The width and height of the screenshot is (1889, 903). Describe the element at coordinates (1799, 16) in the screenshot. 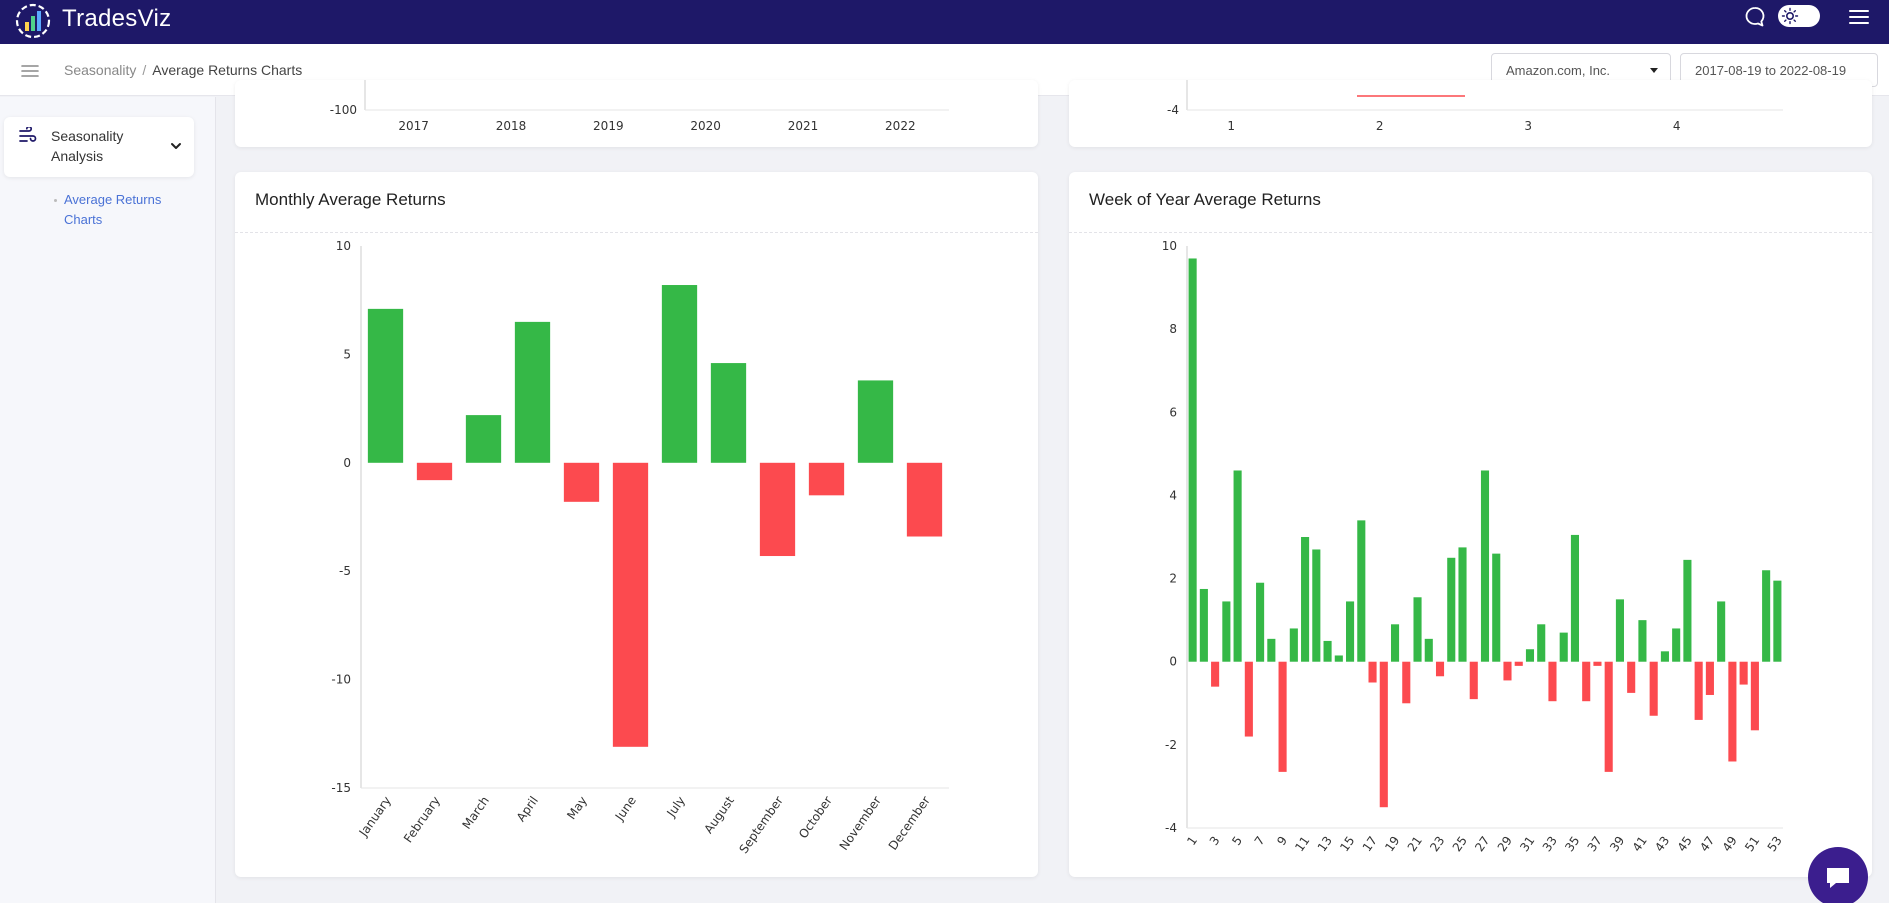

I see `theme-toggle` at that location.